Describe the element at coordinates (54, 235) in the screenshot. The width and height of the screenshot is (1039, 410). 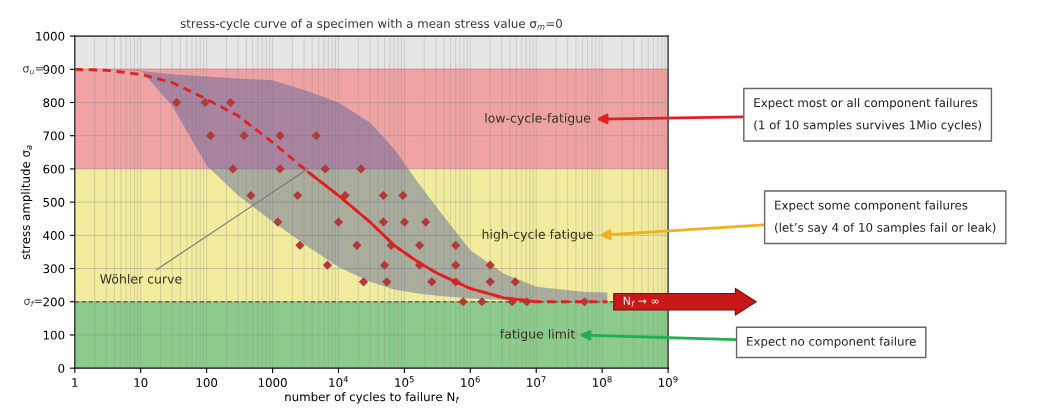
I see `y-tick-label: 400` at that location.